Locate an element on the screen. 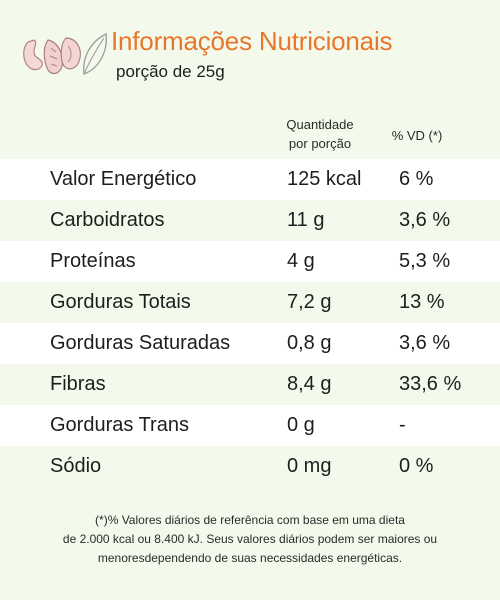 The width and height of the screenshot is (500, 600). nutrient-quantity: 0 mg is located at coordinates (309, 466).